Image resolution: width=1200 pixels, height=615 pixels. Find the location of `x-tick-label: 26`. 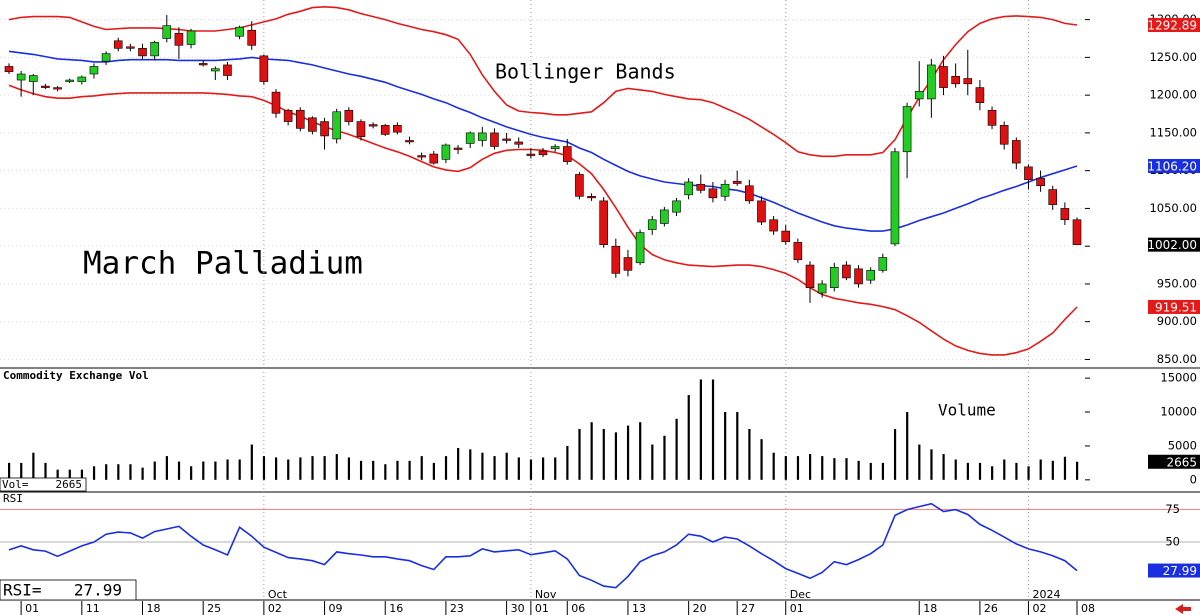

x-tick-label: 26 is located at coordinates (991, 608).